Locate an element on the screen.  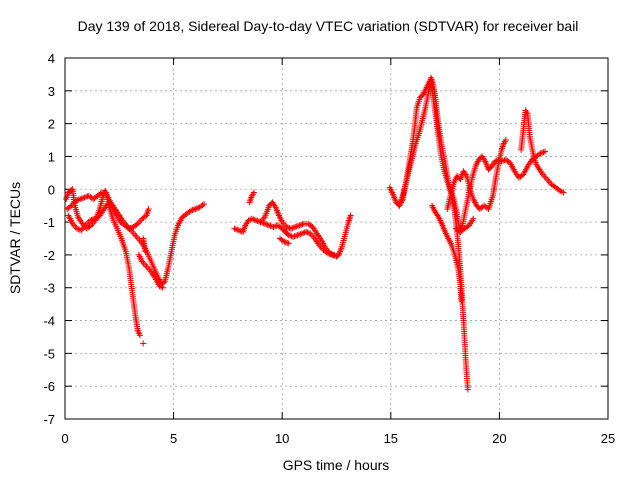
y-tick-label: -6 is located at coordinates (49, 386).